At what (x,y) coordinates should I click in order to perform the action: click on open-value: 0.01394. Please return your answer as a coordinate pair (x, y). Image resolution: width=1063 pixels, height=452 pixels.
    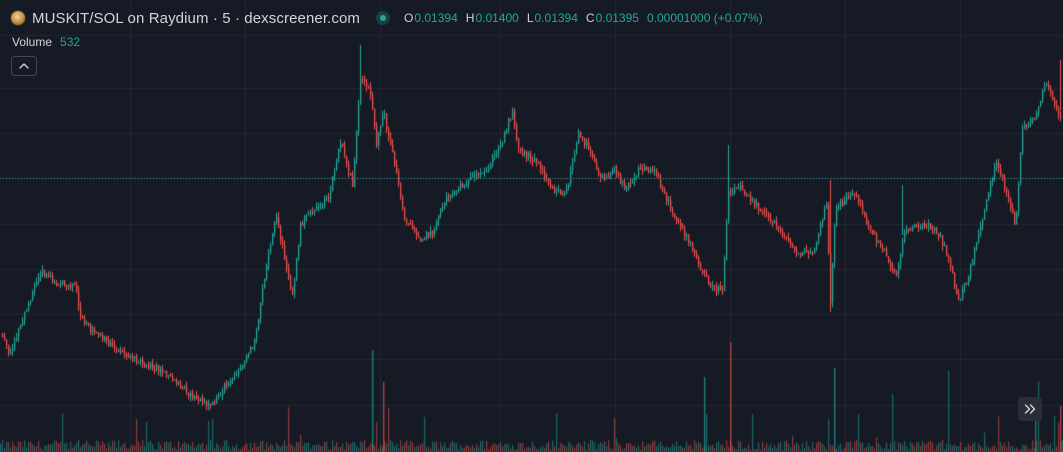
    Looking at the image, I should click on (436, 18).